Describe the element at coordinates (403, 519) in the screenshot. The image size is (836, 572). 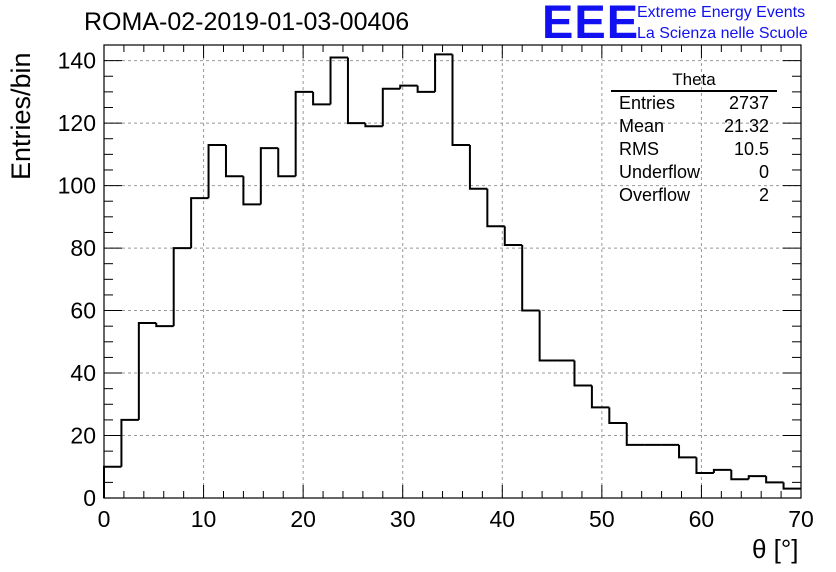
I see `x-tick-label: 30` at that location.